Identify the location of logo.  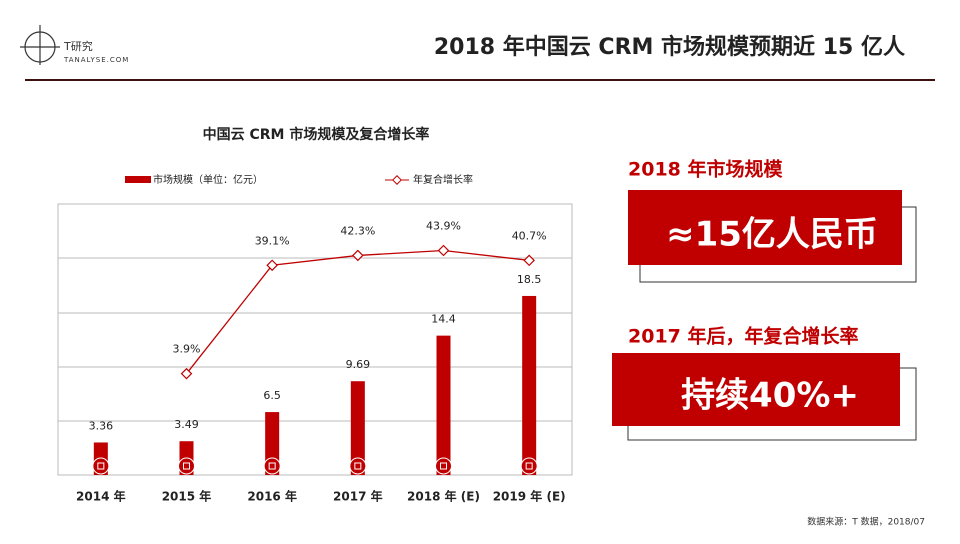
(40, 45).